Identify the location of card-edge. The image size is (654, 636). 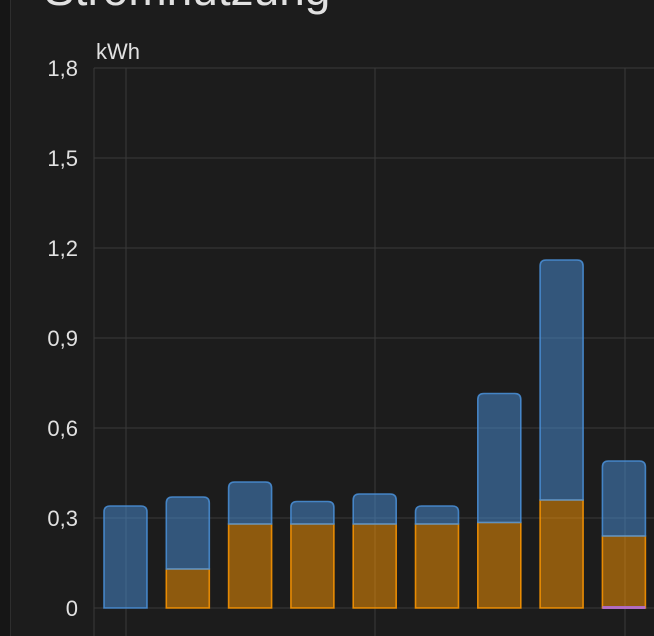
(5, 318).